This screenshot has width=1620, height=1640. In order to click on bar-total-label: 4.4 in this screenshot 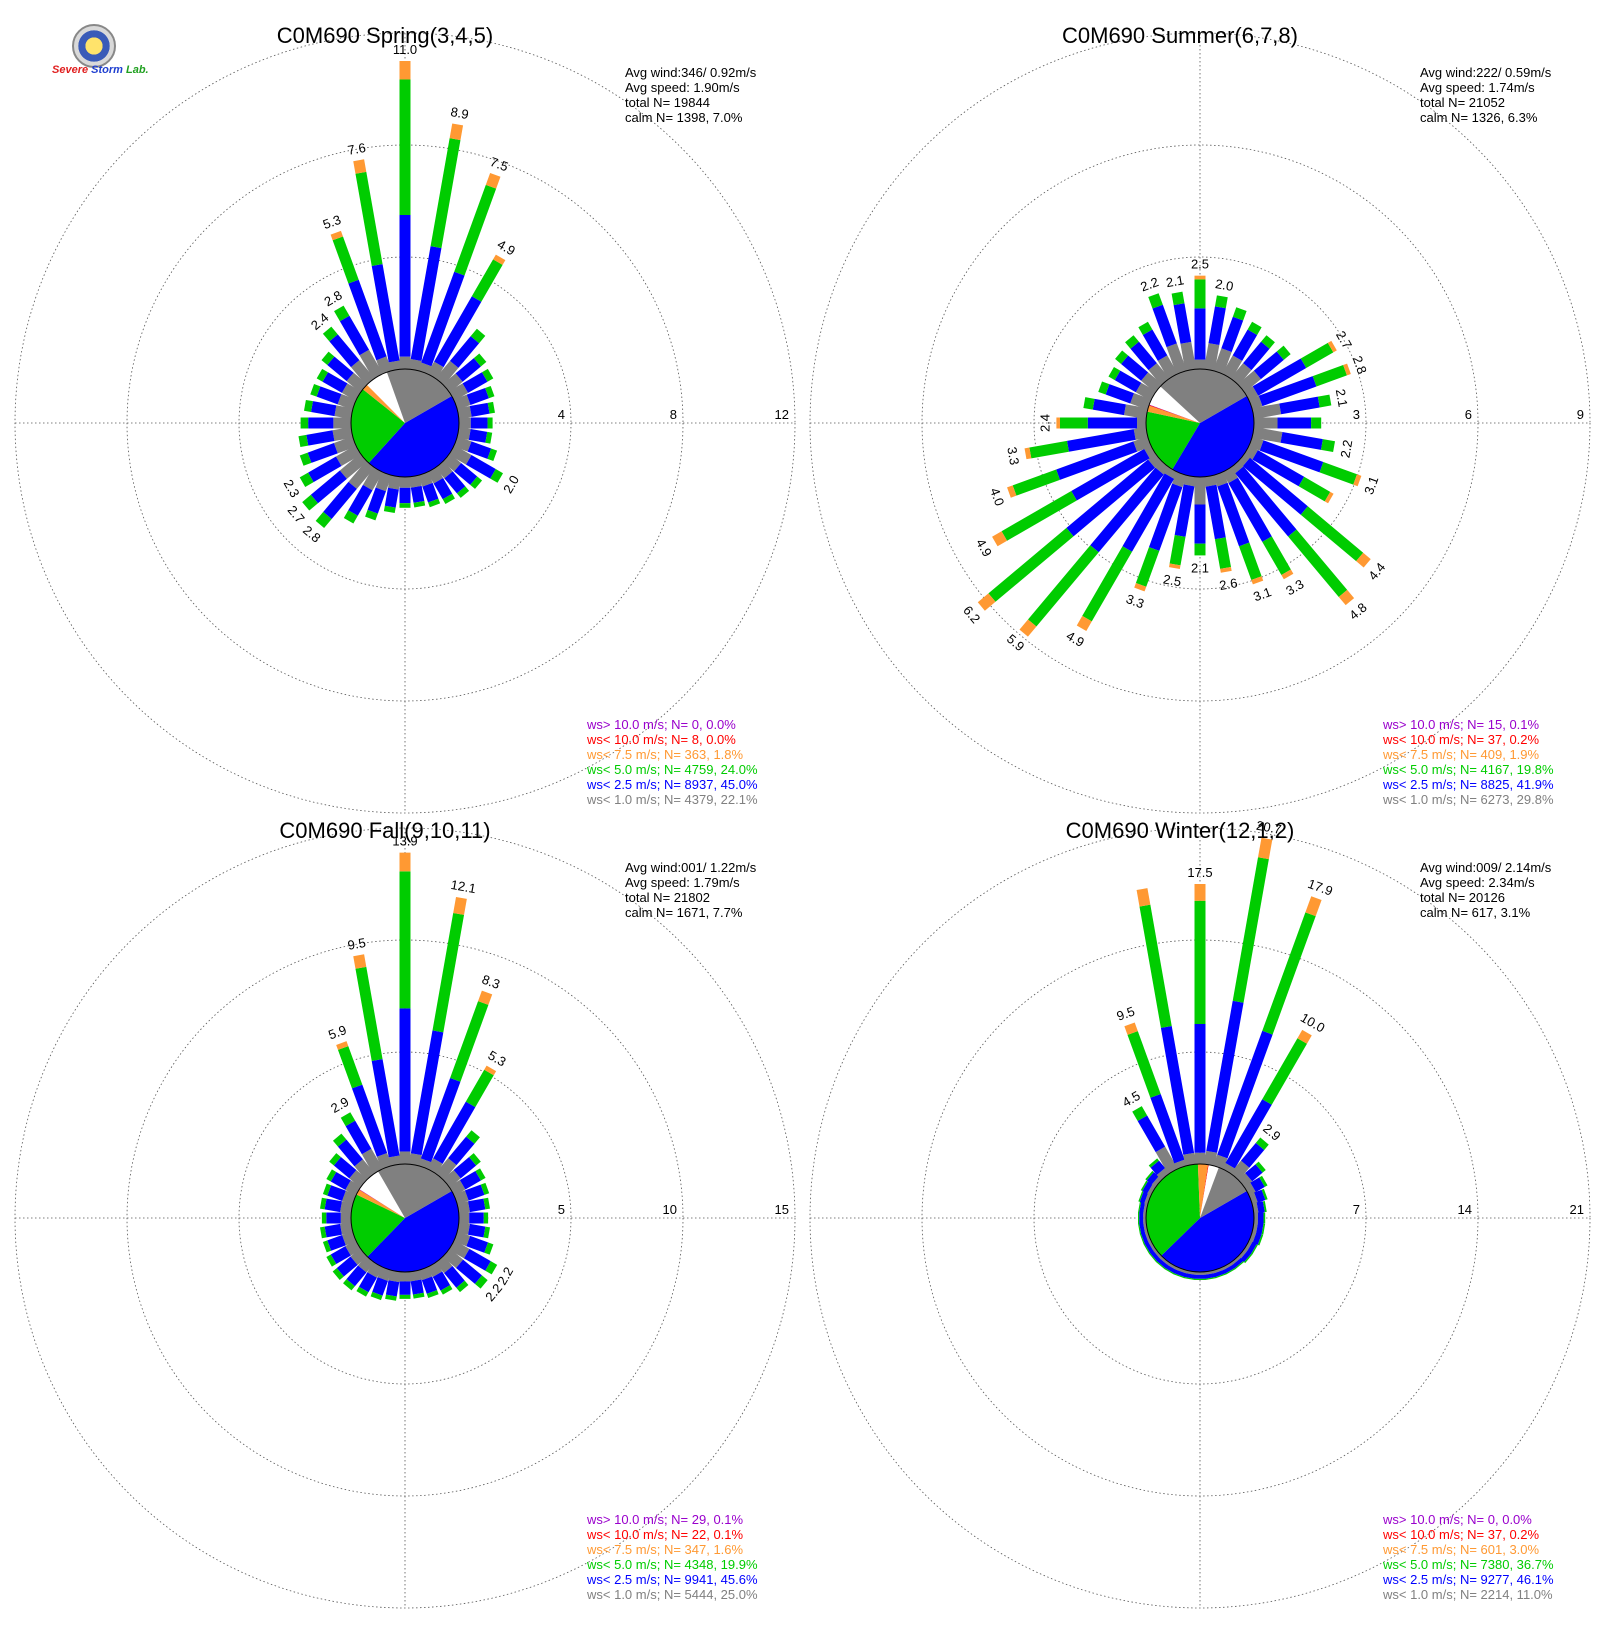, I will do `click(1376, 571)`.